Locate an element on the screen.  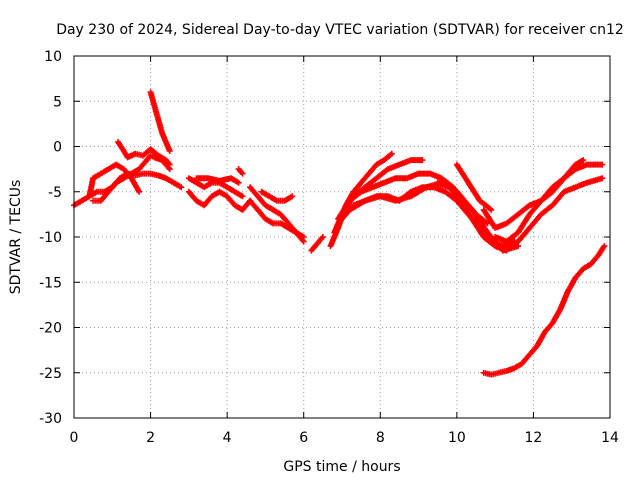
y-tick-label: 10 is located at coordinates (53, 57).